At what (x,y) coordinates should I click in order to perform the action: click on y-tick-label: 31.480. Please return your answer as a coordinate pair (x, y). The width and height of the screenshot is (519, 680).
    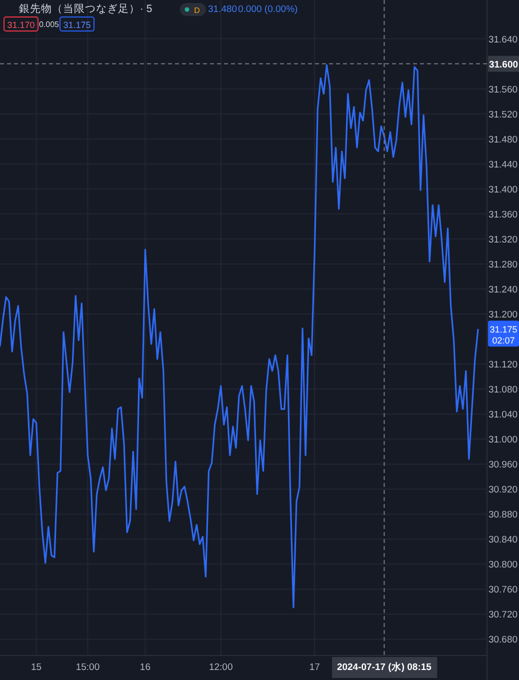
    Looking at the image, I should click on (503, 140).